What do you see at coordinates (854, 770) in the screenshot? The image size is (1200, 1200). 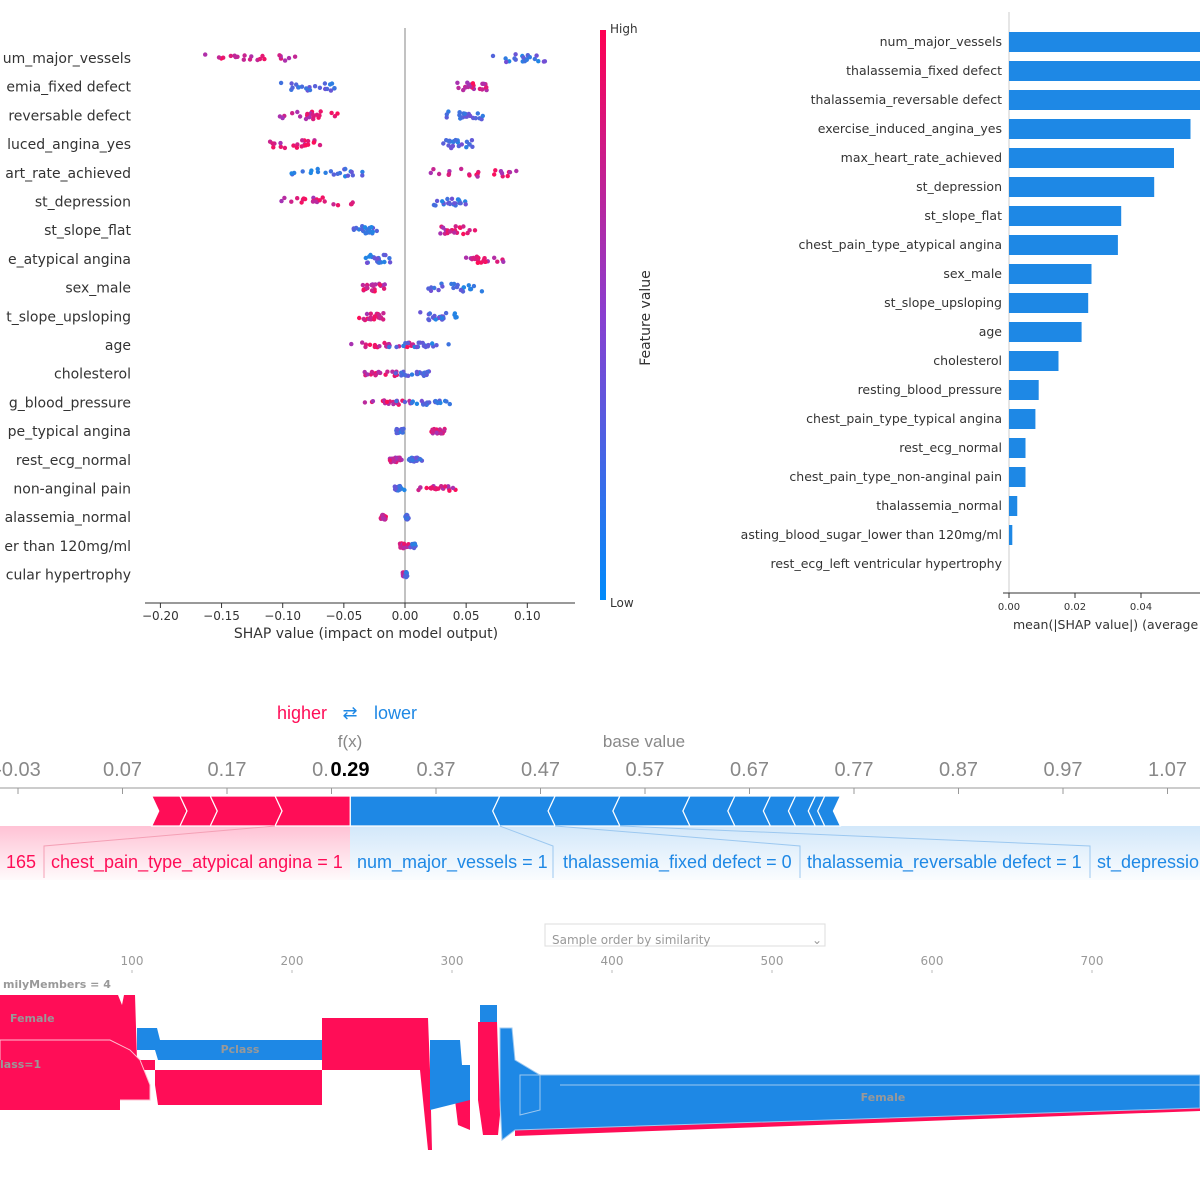 I see `x-tick-label: 0.77` at bounding box center [854, 770].